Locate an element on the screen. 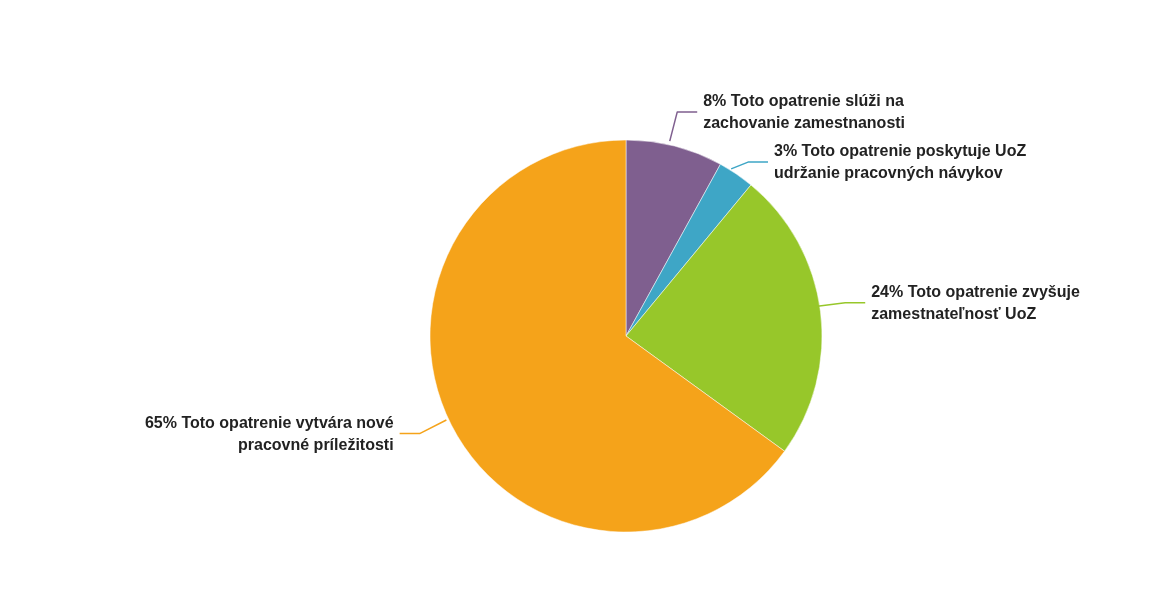  slice-label: 65% Toto opatrenie vytvára nové pracovné príležitosti is located at coordinates (269, 433).